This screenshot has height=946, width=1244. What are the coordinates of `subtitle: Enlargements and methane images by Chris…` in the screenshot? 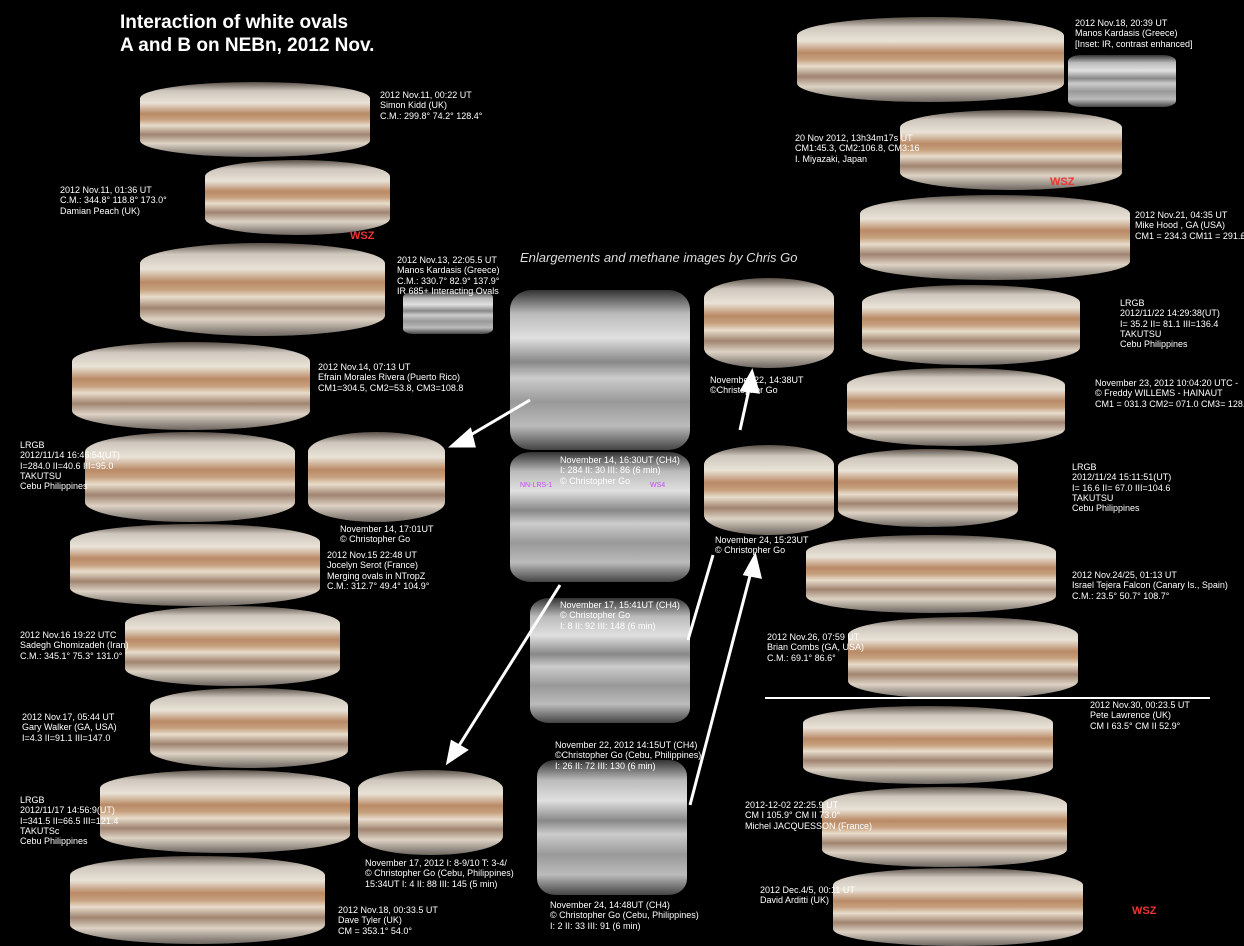 It's located at (659, 257).